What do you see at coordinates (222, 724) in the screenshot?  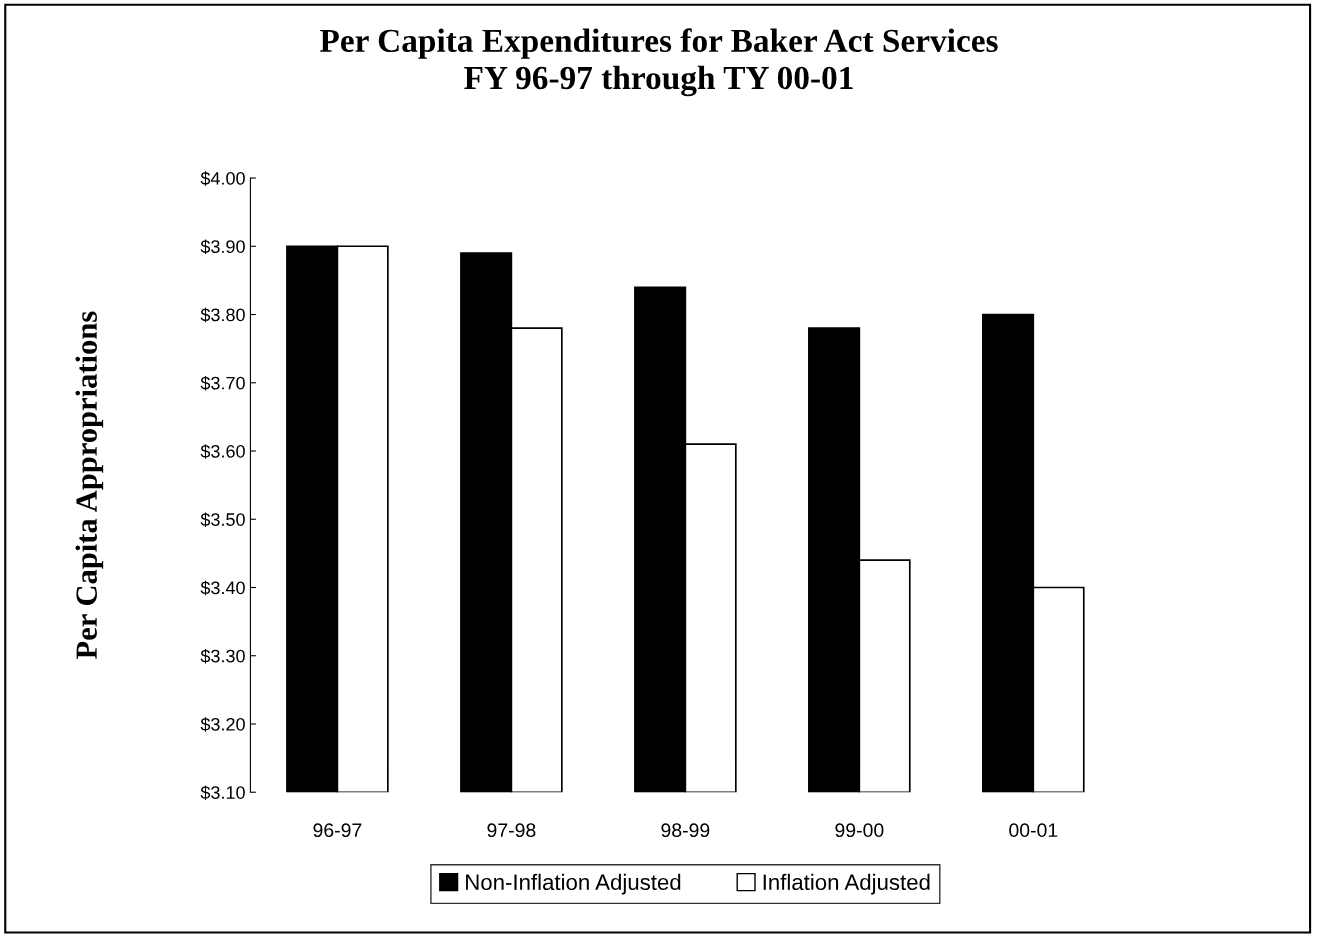 I see `y-tick-label: $3.20` at bounding box center [222, 724].